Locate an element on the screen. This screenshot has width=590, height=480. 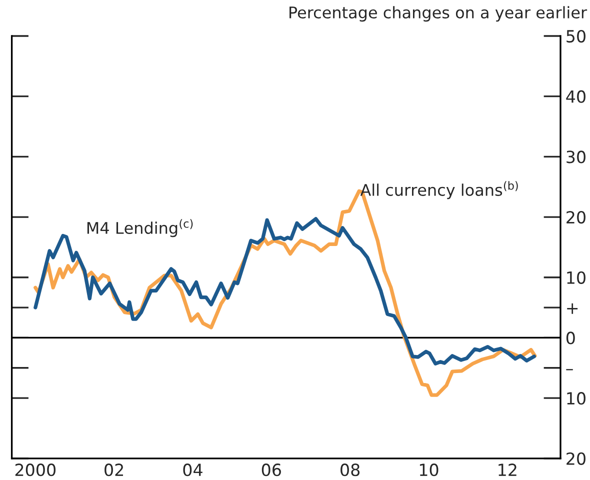
y-tick-label: 50 is located at coordinates (576, 36).